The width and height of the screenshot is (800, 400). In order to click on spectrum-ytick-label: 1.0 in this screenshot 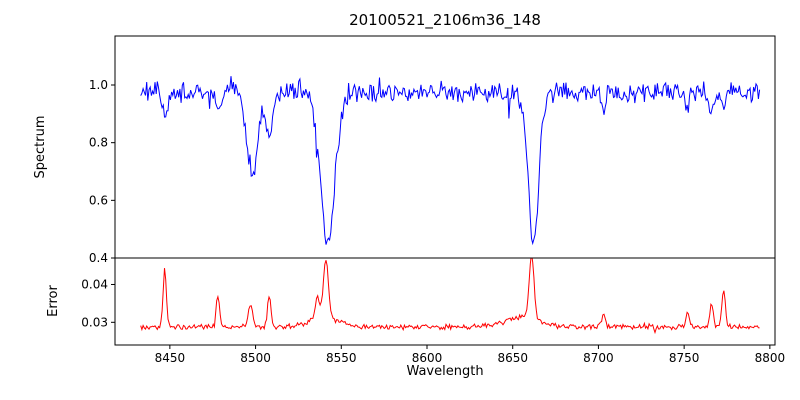, I will do `click(98, 85)`.